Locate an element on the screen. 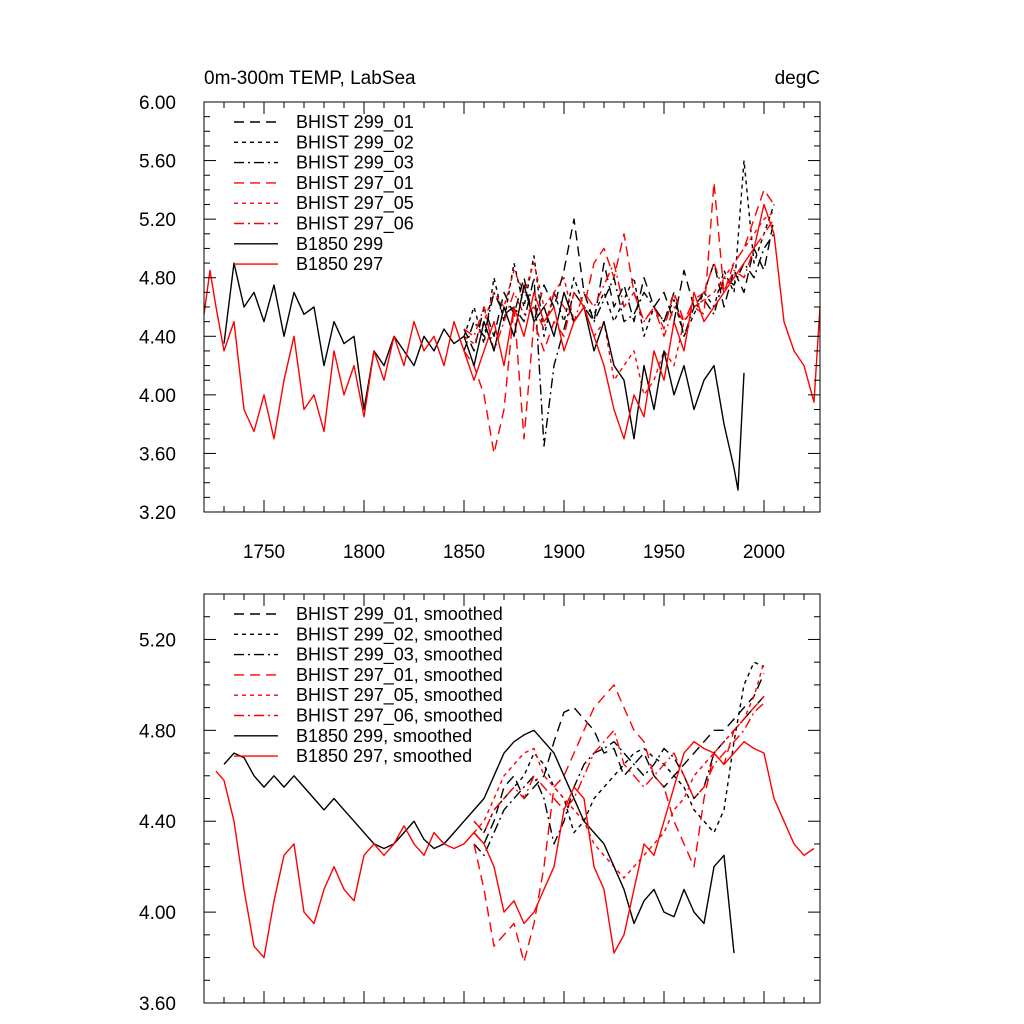 Image resolution: width=1024 pixels, height=1024 pixels. legend-label: BHIST 297_01, smoothed is located at coordinates (399, 675).